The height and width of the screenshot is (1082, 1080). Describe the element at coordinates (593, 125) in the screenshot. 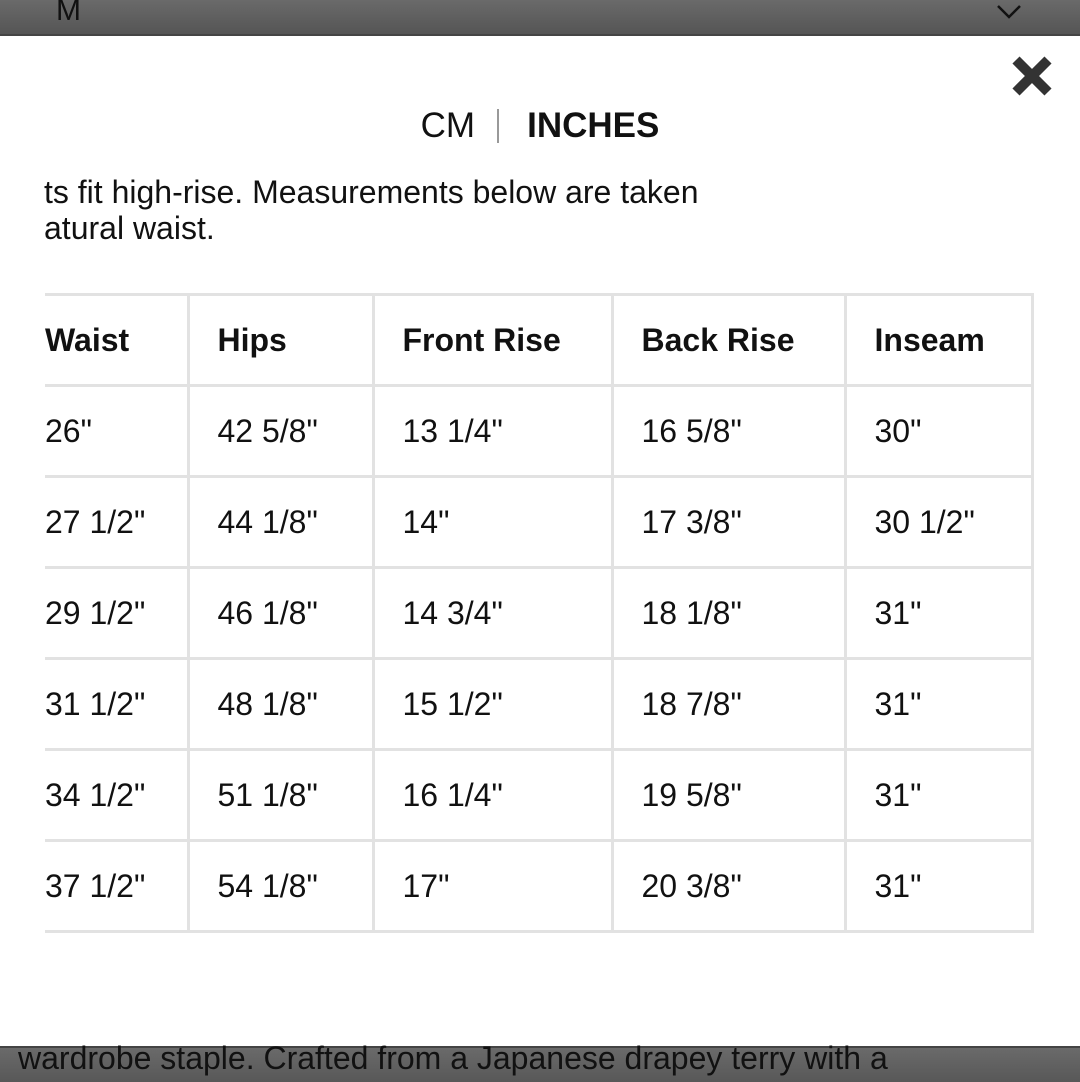

I see `unit-inches-button: INCHES` at that location.